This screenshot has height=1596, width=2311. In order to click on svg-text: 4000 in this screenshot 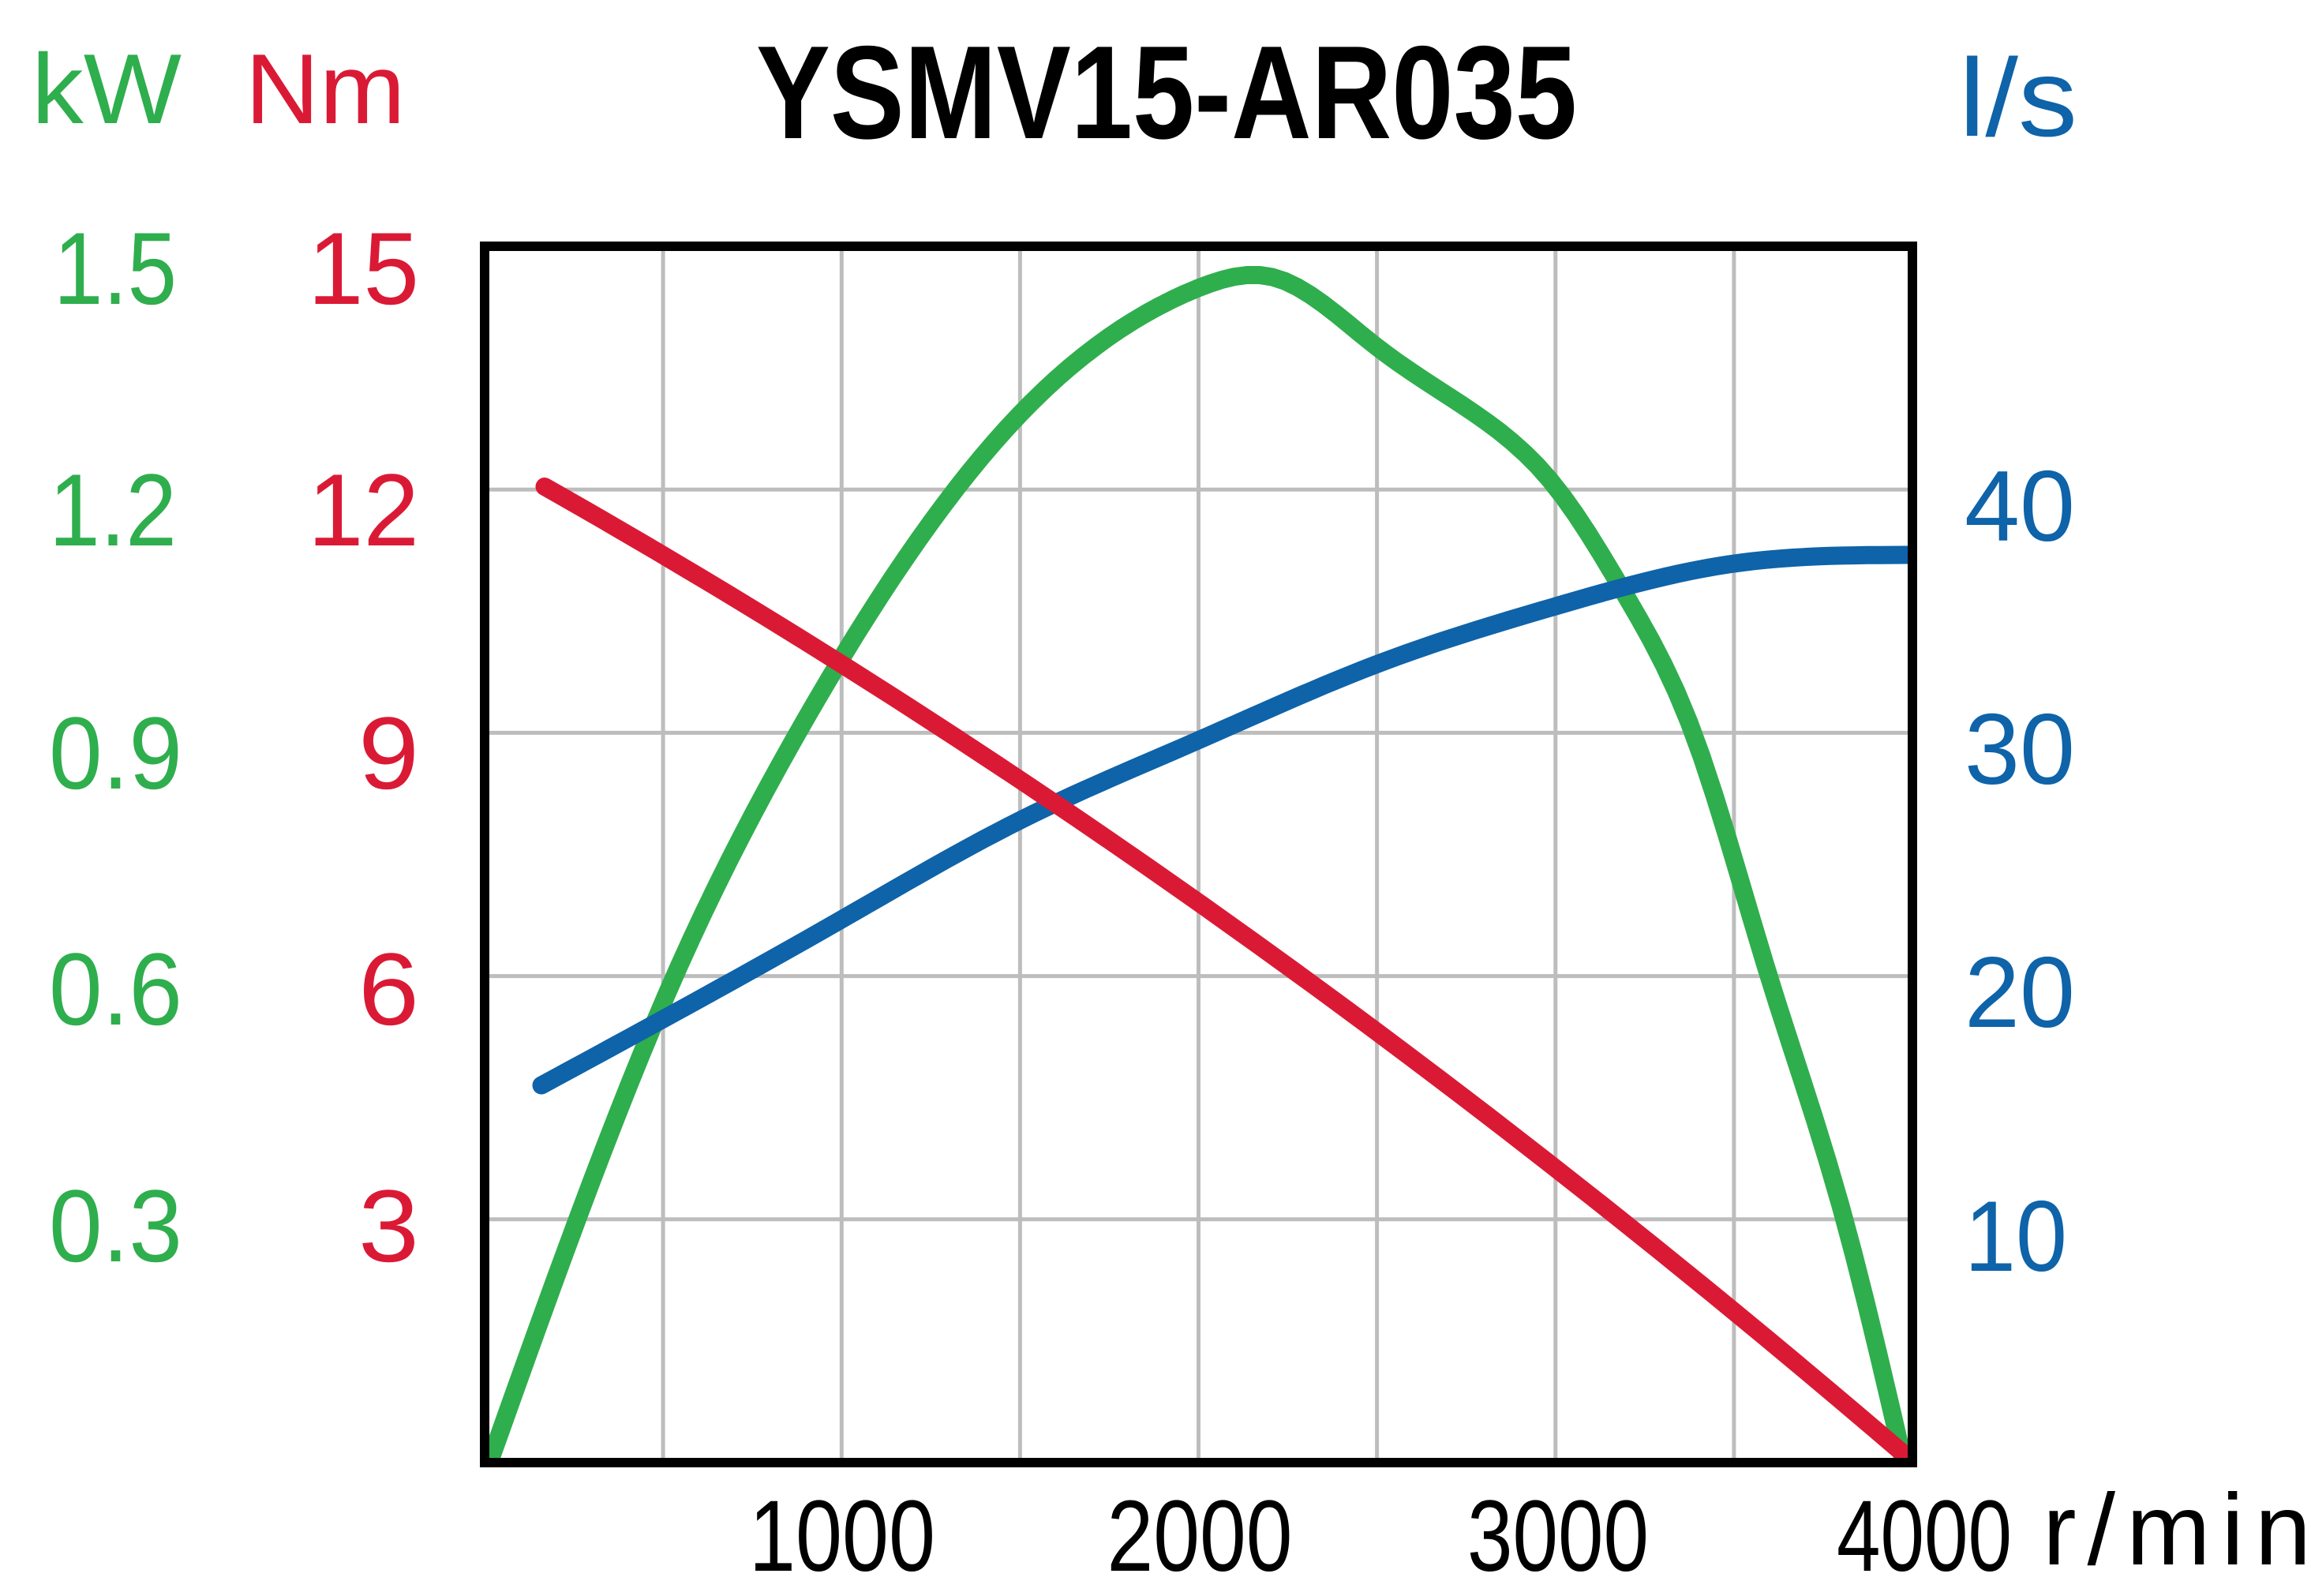, I will do `click(1924, 1537)`.